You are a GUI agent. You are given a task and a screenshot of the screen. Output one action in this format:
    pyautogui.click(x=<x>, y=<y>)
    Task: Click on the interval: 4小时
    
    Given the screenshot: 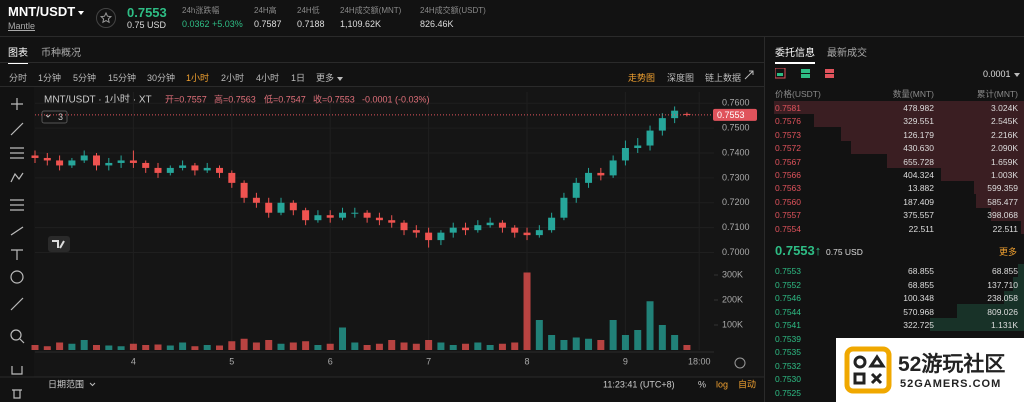 What is the action you would take?
    pyautogui.click(x=268, y=78)
    